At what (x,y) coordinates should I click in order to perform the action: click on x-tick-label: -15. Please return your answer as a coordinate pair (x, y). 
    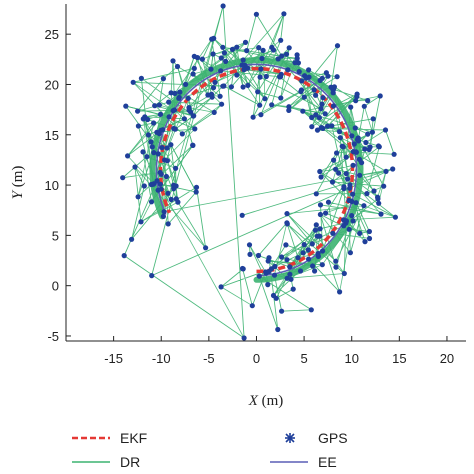
    Looking at the image, I should click on (113, 358).